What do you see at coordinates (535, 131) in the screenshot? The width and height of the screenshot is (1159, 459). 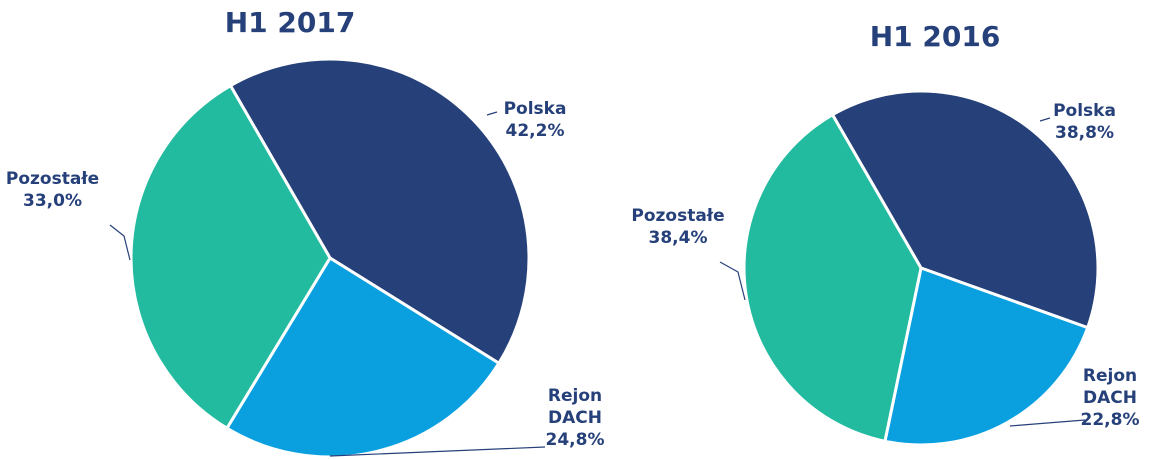 I see `value-label: 42,2%` at bounding box center [535, 131].